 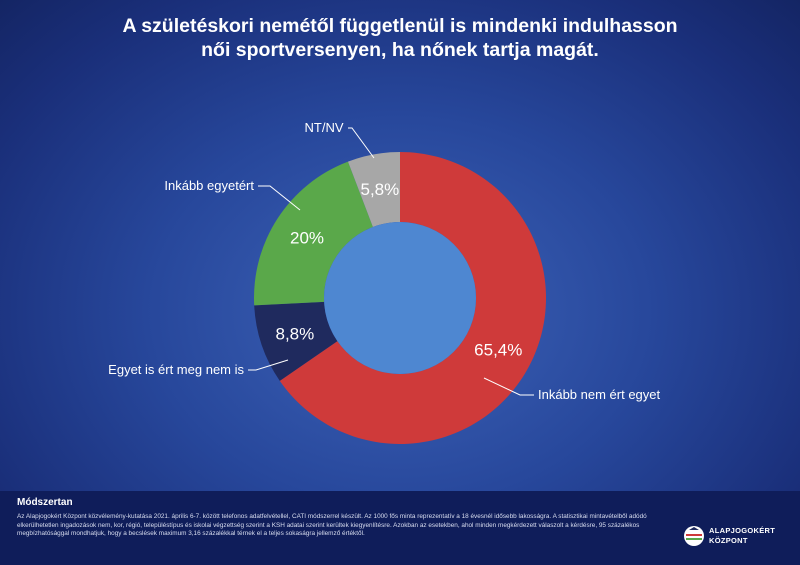 I want to click on logo-line-1: ALAPJOGOKÉRT, so click(x=742, y=530).